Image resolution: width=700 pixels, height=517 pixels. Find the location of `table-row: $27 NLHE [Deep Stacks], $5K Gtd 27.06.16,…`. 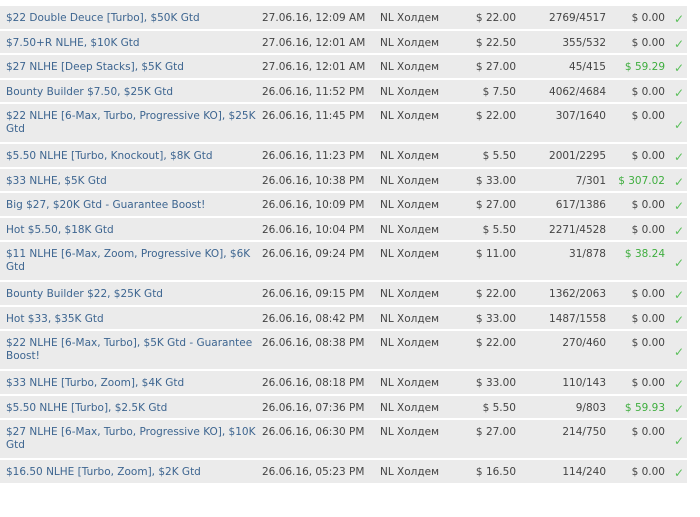

table-row: $27 NLHE [Deep Stacks], $5K Gtd 27.06.16,… is located at coordinates (343, 67).